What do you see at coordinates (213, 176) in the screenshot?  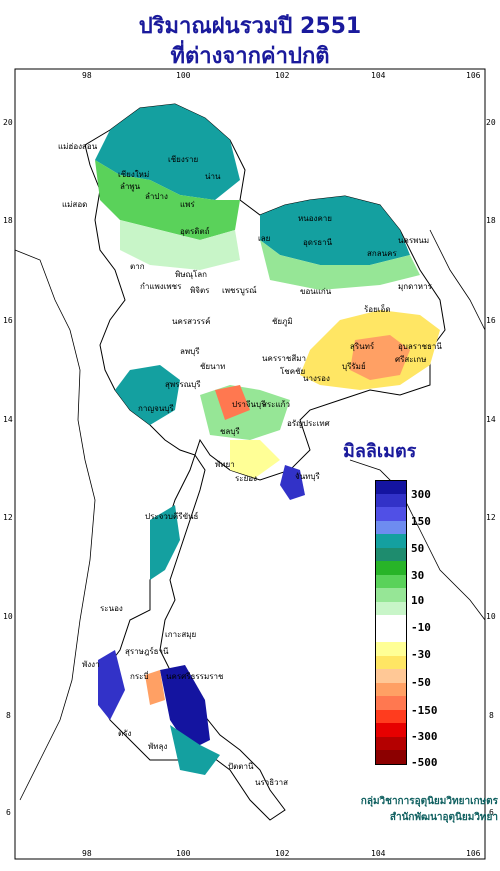 I see `province-label: น่าน` at bounding box center [213, 176].